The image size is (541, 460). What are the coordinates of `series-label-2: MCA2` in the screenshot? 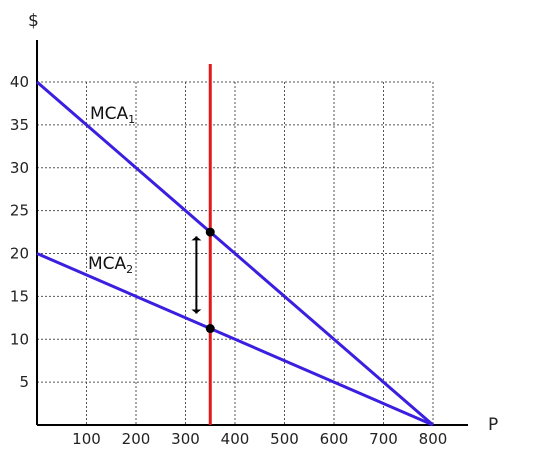 It's located at (110, 265).